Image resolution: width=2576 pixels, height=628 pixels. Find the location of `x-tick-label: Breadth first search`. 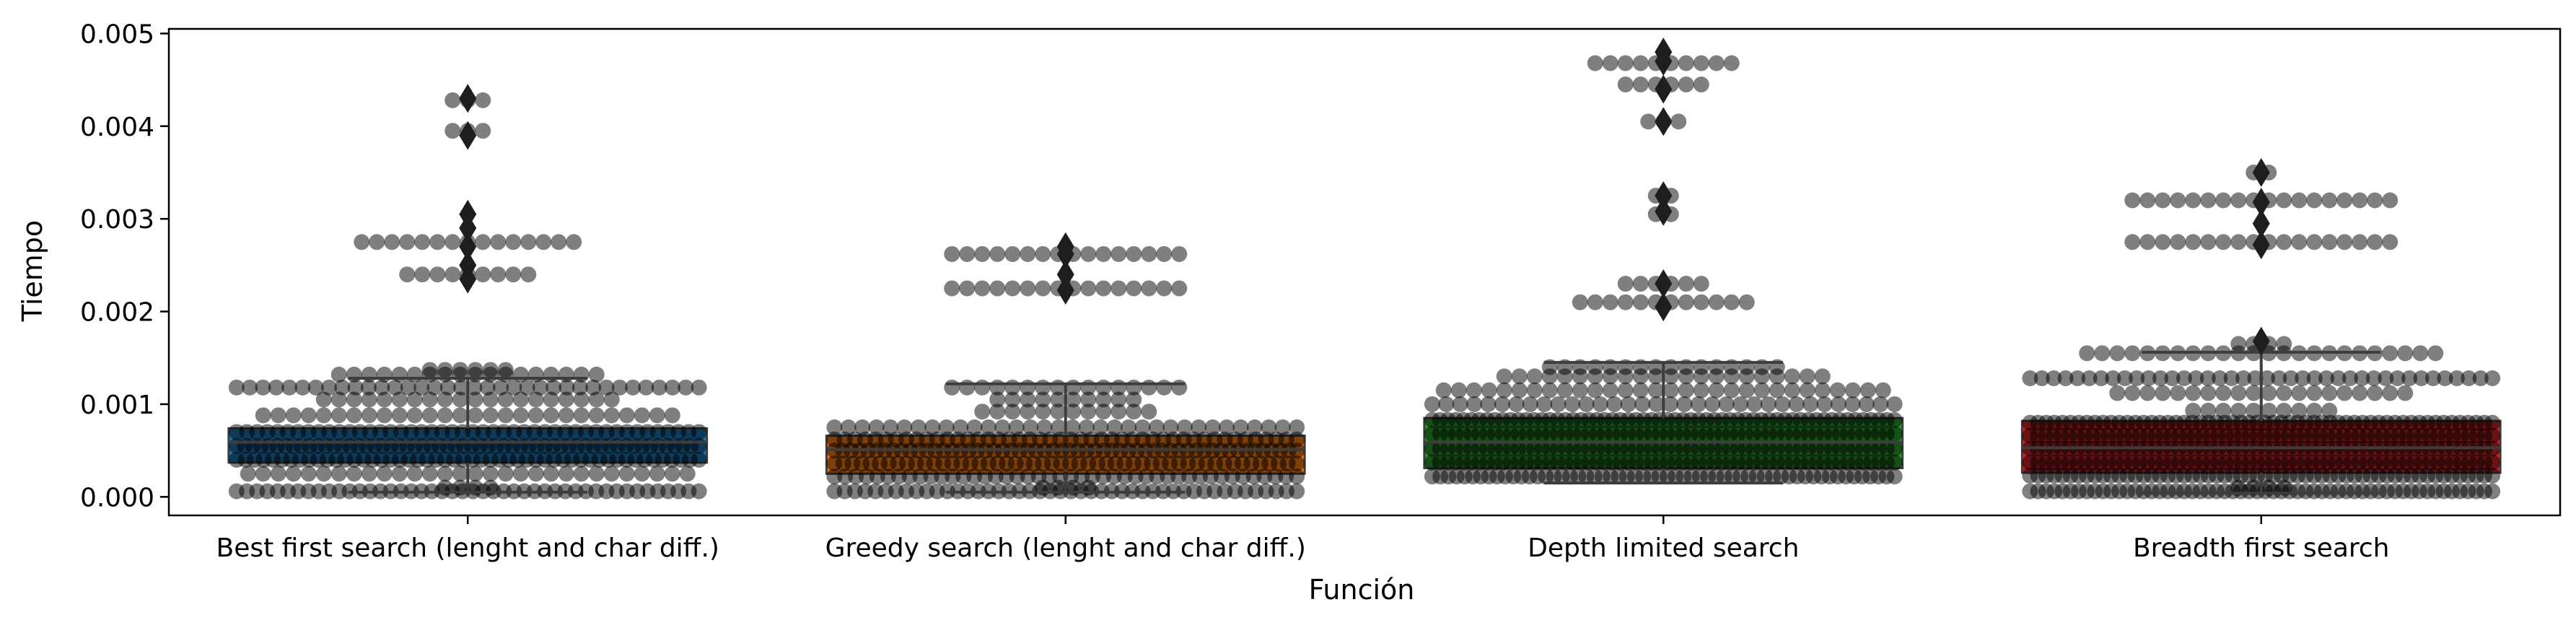

x-tick-label: Breadth first search is located at coordinates (2261, 548).